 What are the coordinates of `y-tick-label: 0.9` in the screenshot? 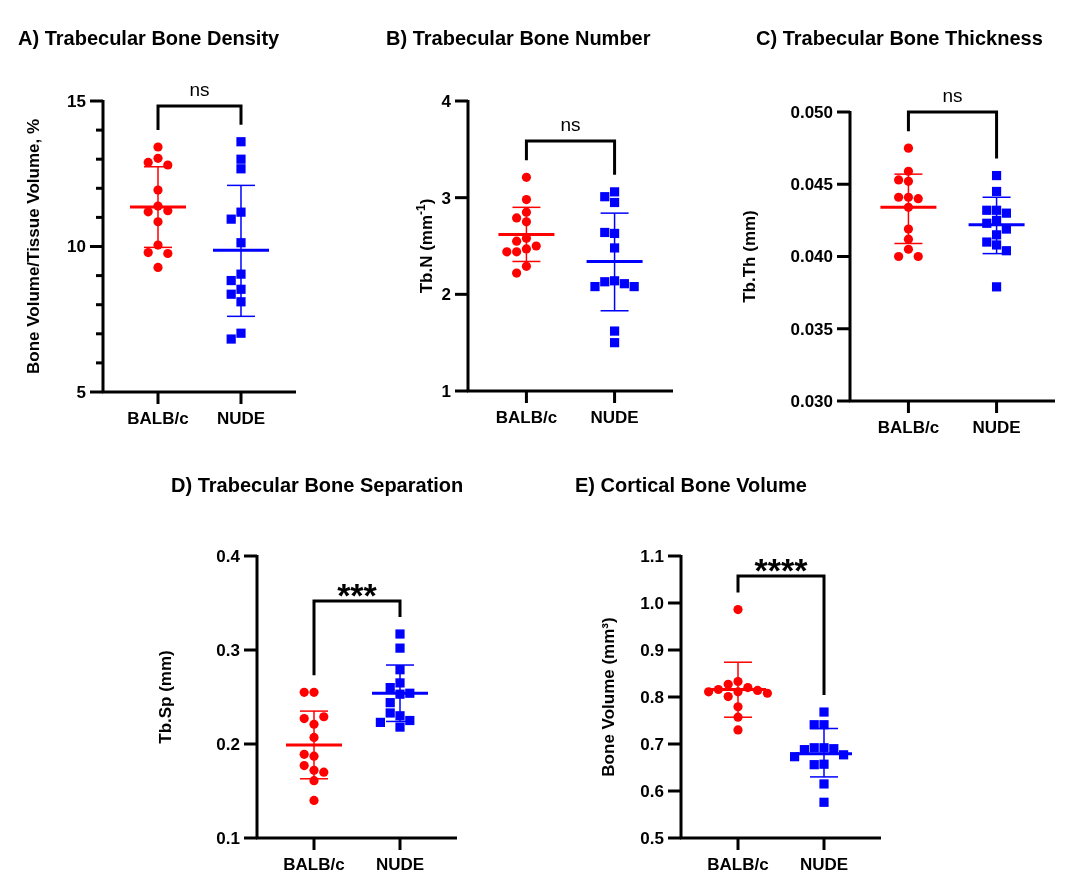 It's located at (652, 650).